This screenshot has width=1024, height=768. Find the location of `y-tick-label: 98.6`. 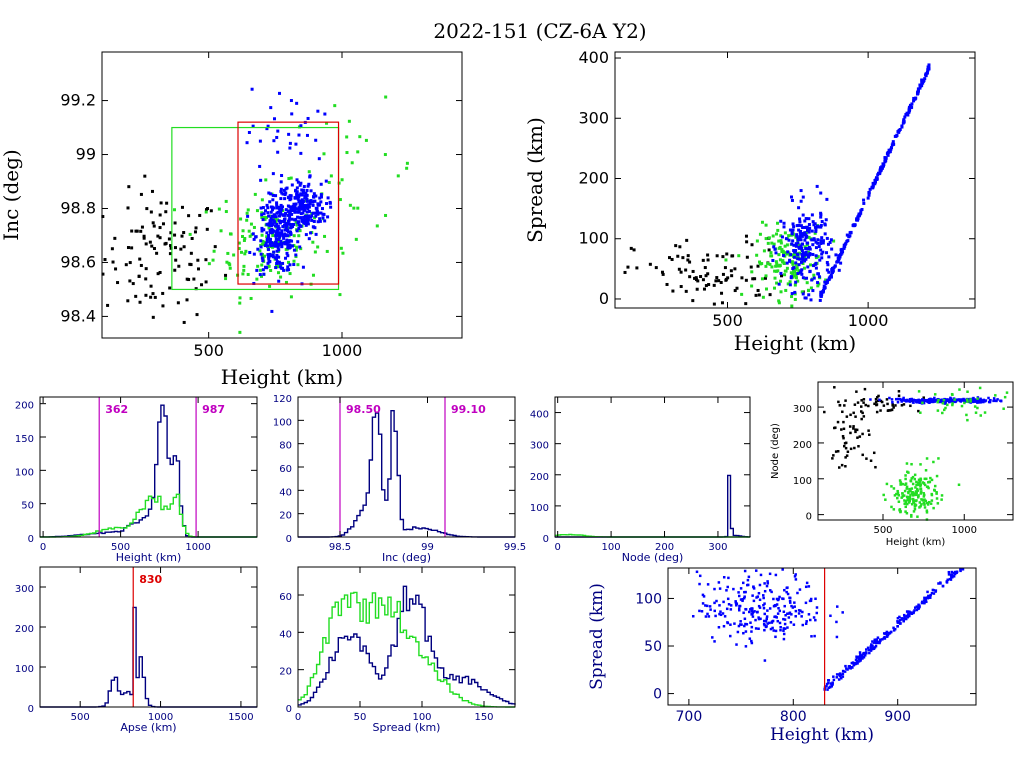

y-tick-label: 98.6 is located at coordinates (78, 261).